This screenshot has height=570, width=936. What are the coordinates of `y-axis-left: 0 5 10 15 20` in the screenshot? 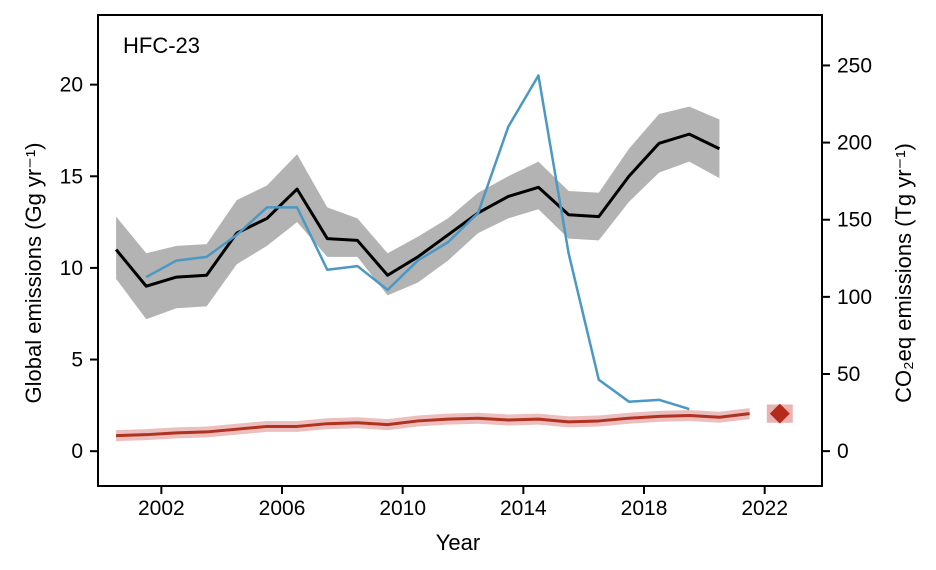 It's located at (79, 268).